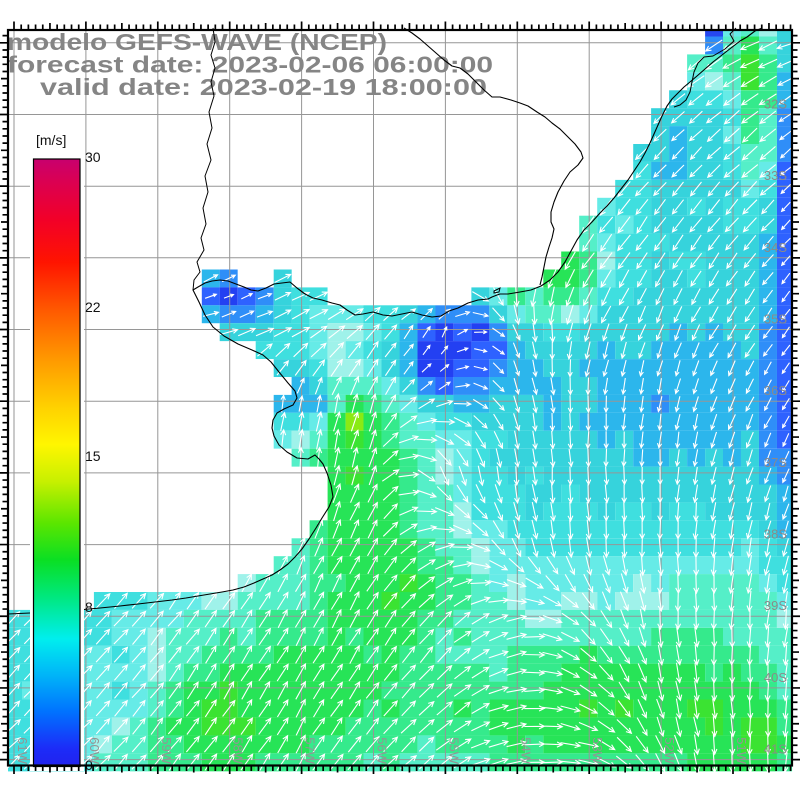 The image size is (800, 805). I want to click on svg-text: 22, so click(93, 307).